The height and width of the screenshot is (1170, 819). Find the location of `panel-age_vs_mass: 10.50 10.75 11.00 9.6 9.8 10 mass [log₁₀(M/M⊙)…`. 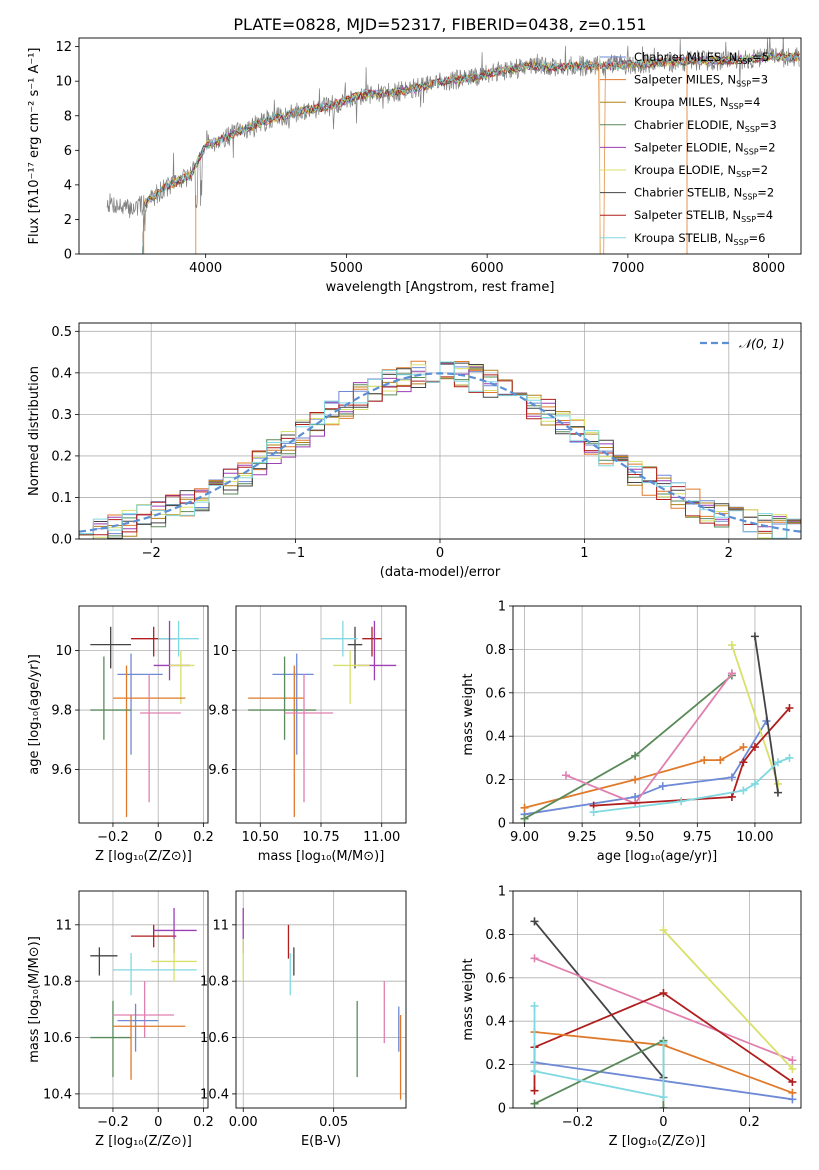

panel-age_vs_mass: 10.50 10.75 11.00 9.6 9.8 10 mass [log₁₀(M/M⊙)… is located at coordinates (307, 734).